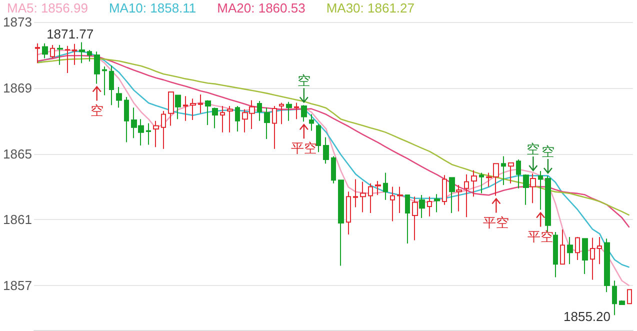 Image resolution: width=637 pixels, height=331 pixels. What do you see at coordinates (587, 316) in the screenshot?
I see `annotation: 1855.20` at bounding box center [587, 316].